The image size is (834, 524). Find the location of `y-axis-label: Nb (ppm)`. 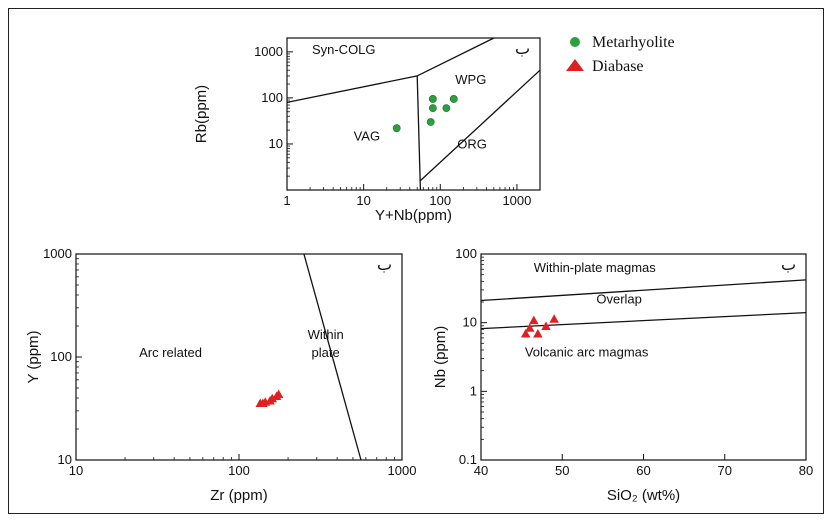

y-axis-label: Nb (ppm) is located at coordinates (440, 357).